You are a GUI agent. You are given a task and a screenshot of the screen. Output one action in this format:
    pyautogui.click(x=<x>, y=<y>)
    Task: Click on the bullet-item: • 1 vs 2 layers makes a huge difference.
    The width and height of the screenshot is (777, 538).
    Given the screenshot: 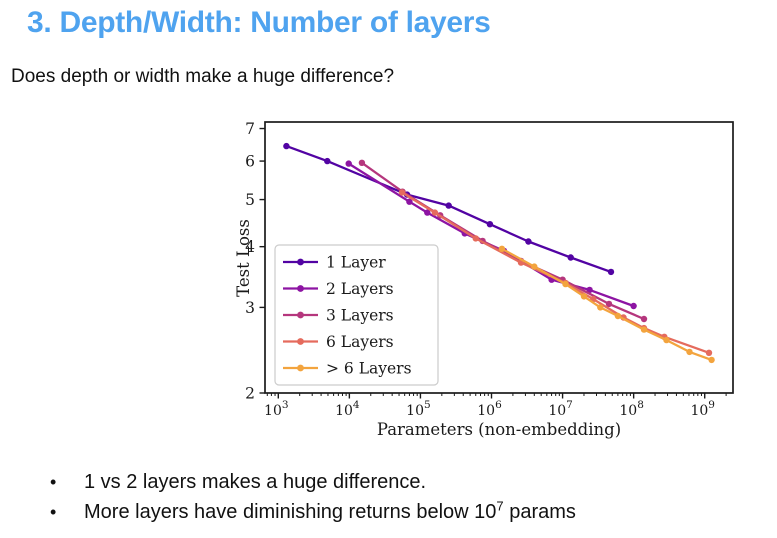 What is the action you would take?
    pyautogui.click(x=313, y=482)
    